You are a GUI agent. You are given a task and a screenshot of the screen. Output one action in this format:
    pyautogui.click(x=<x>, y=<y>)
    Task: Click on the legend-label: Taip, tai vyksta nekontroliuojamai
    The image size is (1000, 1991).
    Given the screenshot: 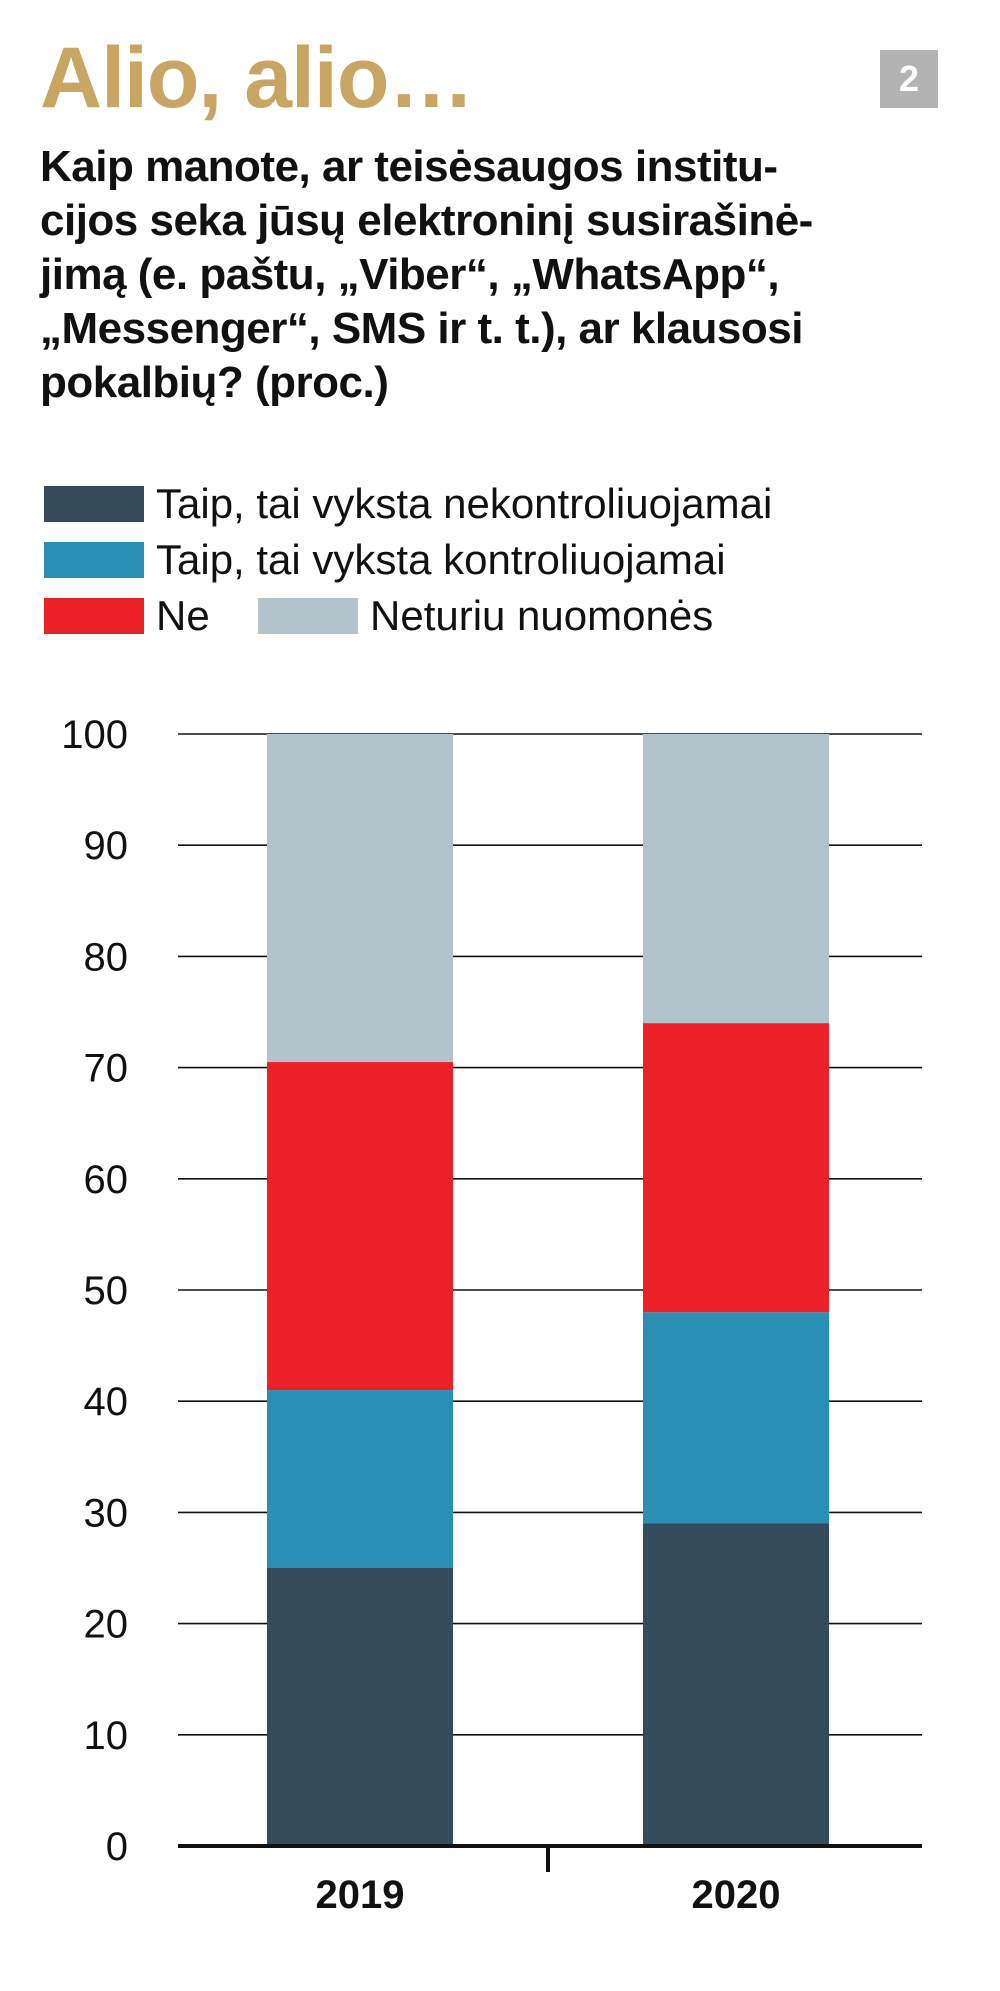 What is the action you would take?
    pyautogui.click(x=464, y=503)
    